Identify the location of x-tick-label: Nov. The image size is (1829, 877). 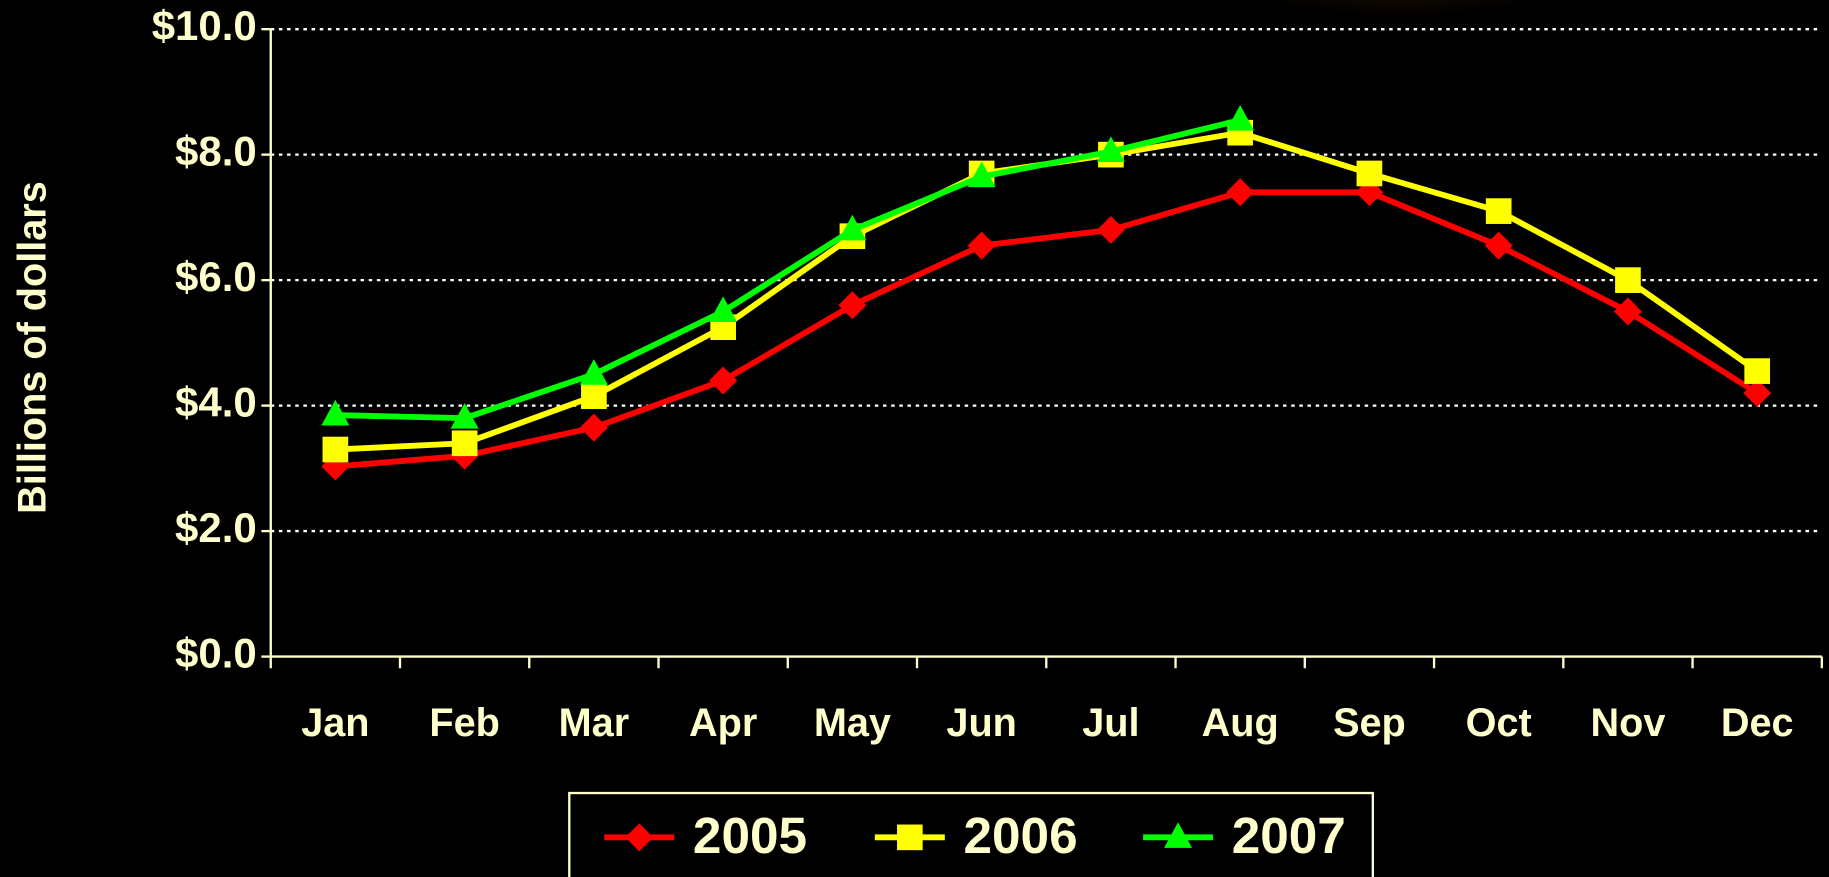
(1627, 723).